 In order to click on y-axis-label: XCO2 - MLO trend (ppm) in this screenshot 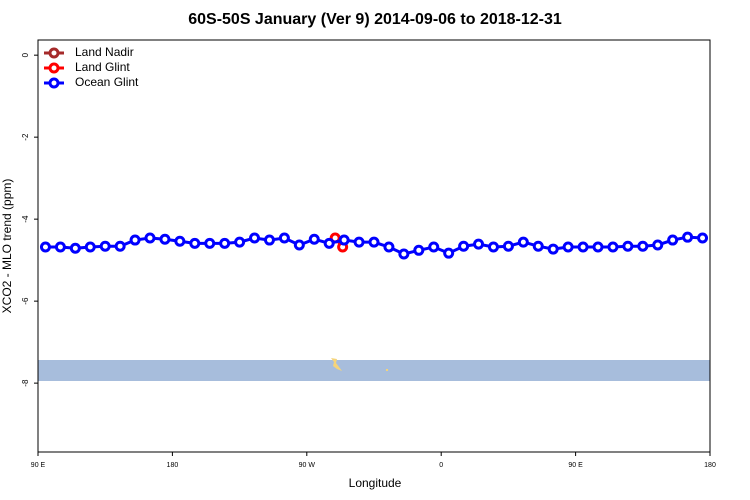, I will do `click(7, 246)`.